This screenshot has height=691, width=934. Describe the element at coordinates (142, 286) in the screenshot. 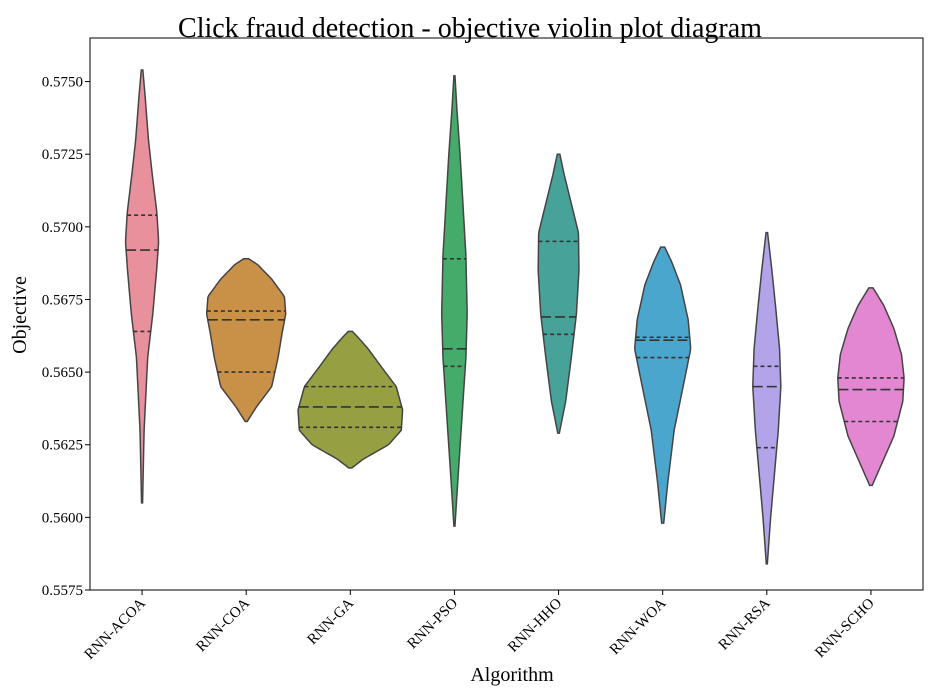

I see `violin-rnn-acoa` at that location.